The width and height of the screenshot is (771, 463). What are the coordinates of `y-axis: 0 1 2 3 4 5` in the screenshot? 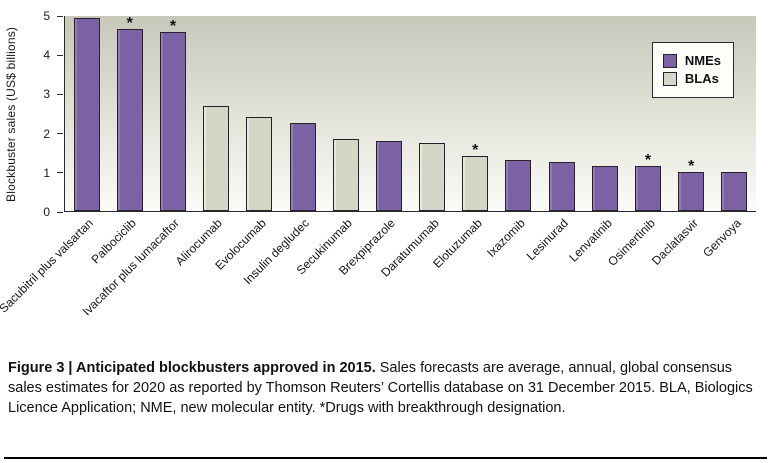 It's located at (32, 114).